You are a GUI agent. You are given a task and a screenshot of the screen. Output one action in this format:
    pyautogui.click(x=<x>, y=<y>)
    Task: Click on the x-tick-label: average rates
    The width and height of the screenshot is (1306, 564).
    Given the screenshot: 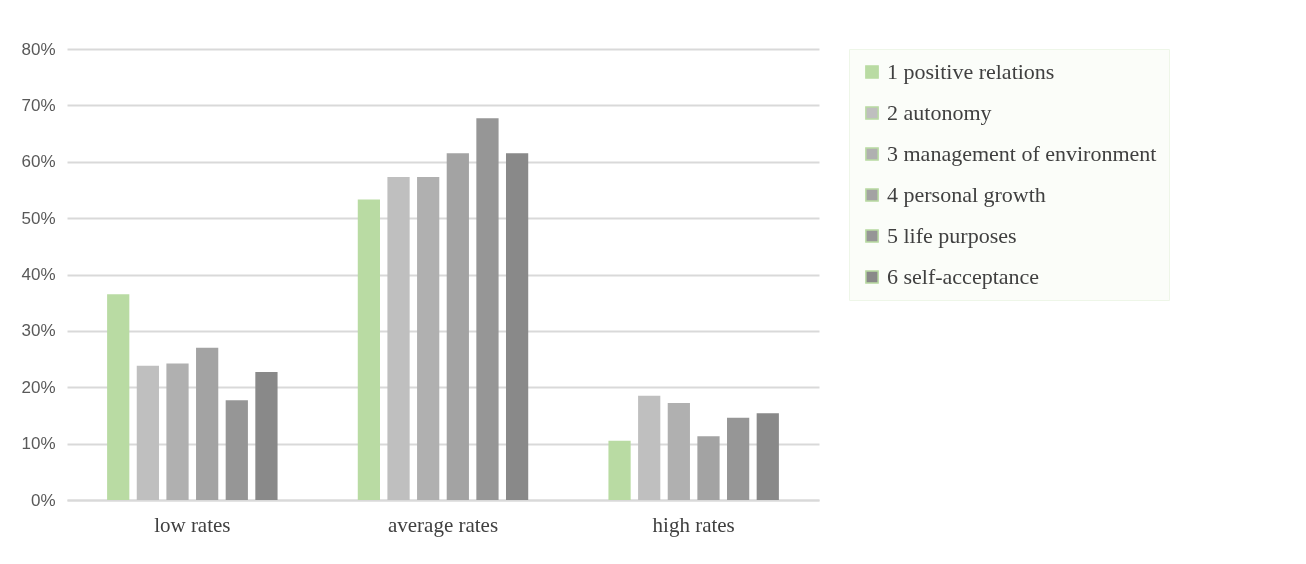 What is the action you would take?
    pyautogui.click(x=443, y=524)
    